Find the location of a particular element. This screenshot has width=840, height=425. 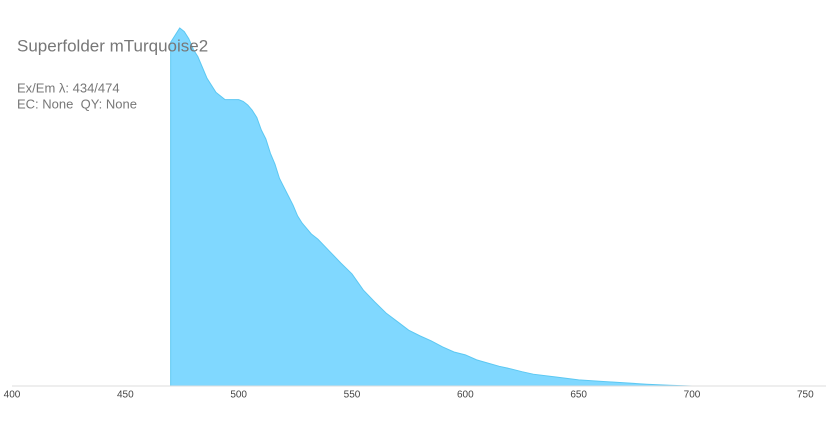

x-tick-label: 500 is located at coordinates (238, 395).